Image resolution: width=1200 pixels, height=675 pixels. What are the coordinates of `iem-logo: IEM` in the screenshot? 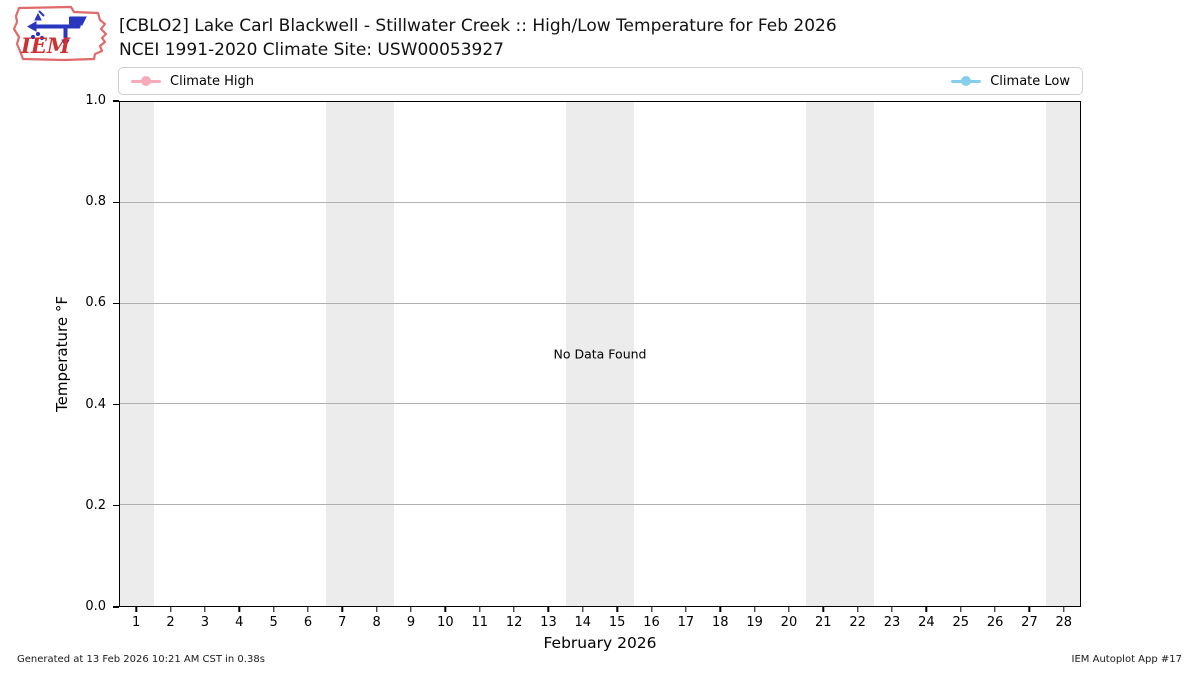 It's located at (60, 33).